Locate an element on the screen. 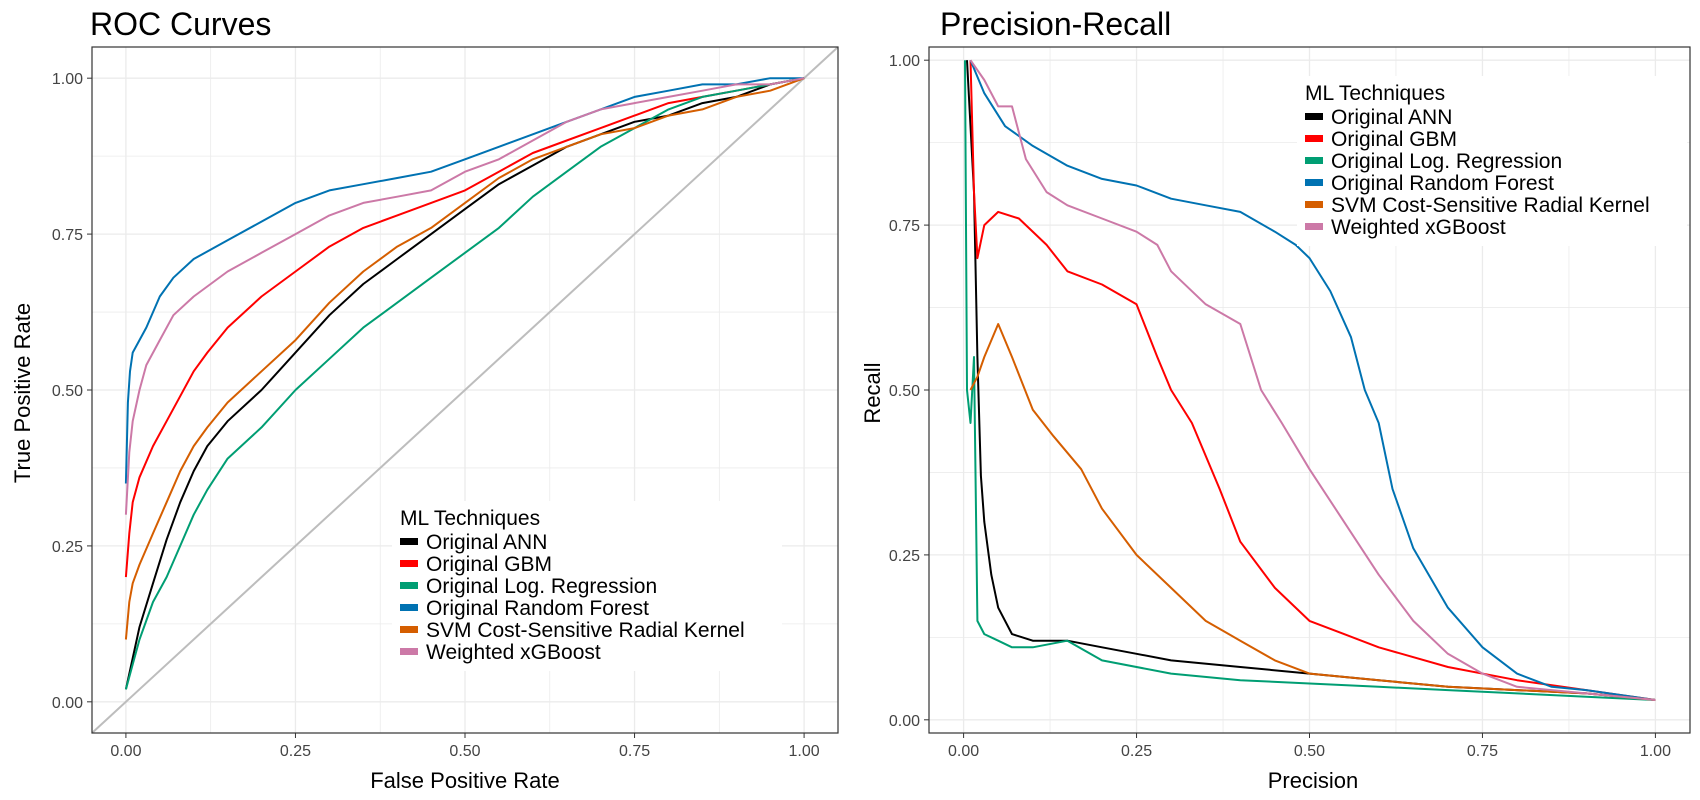 This screenshot has width=1700, height=800. roc-legend-key-gbm is located at coordinates (409, 563).